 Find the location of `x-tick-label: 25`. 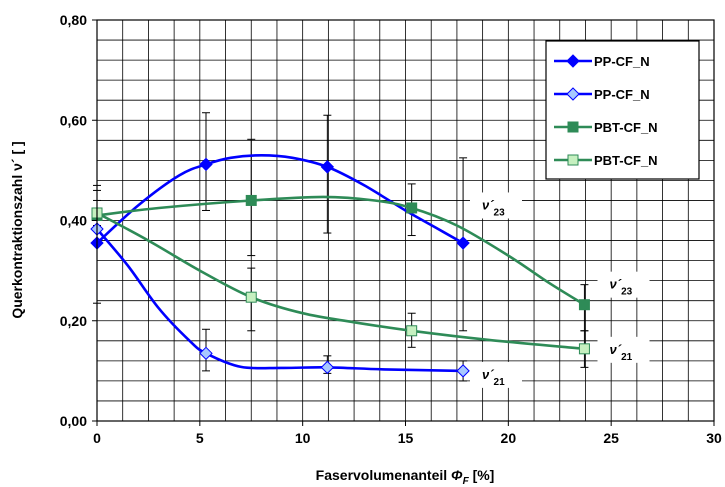

x-tick-label: 25 is located at coordinates (611, 438).